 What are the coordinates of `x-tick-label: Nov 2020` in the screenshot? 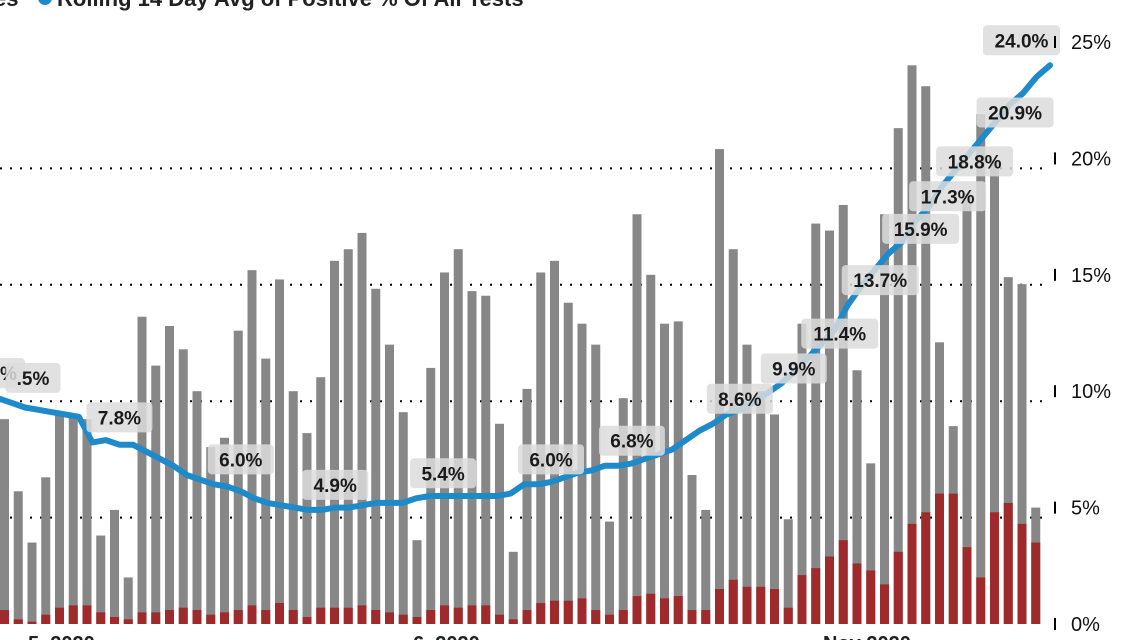 It's located at (867, 636).